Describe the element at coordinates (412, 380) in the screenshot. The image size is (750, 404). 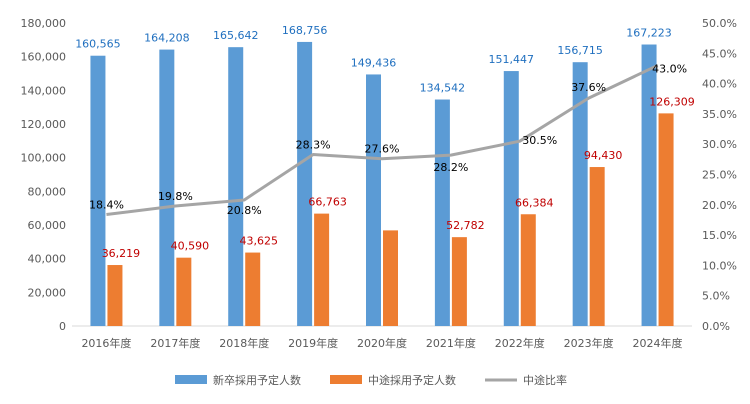
I see `legend-label-mid-career: 中途採用予定人数` at that location.